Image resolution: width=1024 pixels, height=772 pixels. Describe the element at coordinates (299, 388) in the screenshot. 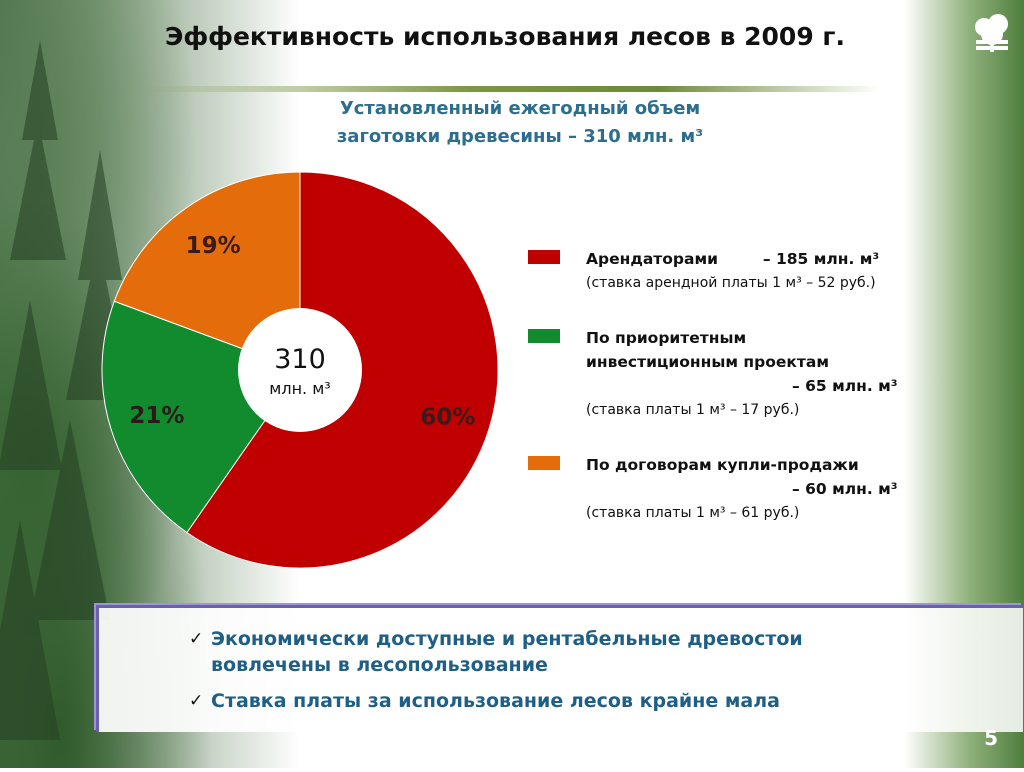

I see `pie-center-unit: млн. м³` at that location.